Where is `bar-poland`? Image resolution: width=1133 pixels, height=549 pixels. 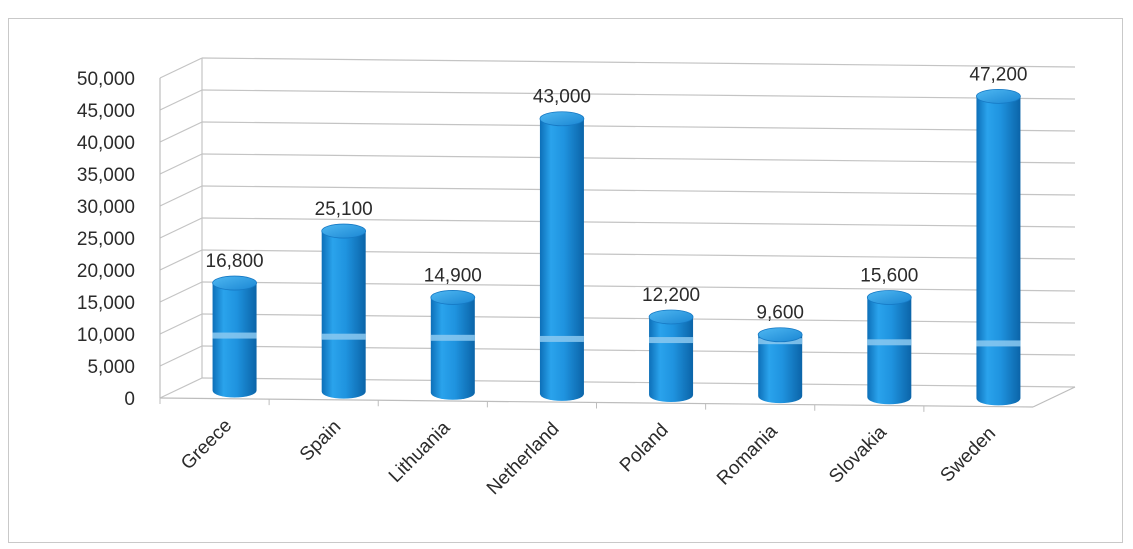 bar-poland is located at coordinates (671, 356).